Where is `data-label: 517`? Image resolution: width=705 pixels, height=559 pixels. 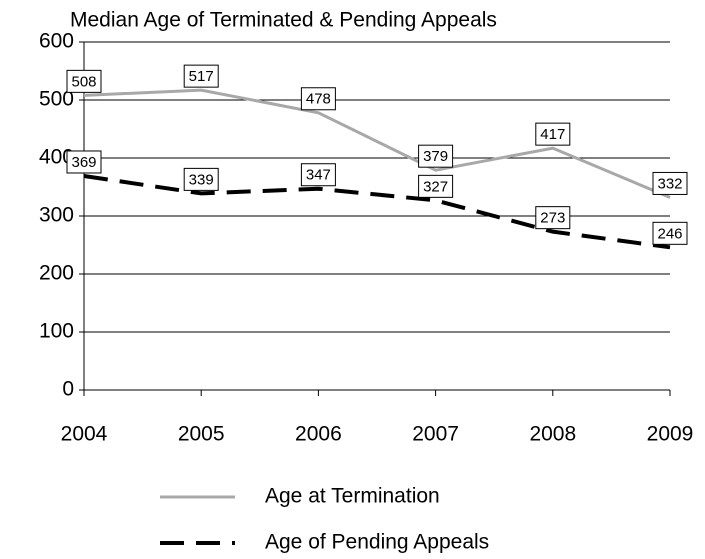 data-label: 517 is located at coordinates (201, 76).